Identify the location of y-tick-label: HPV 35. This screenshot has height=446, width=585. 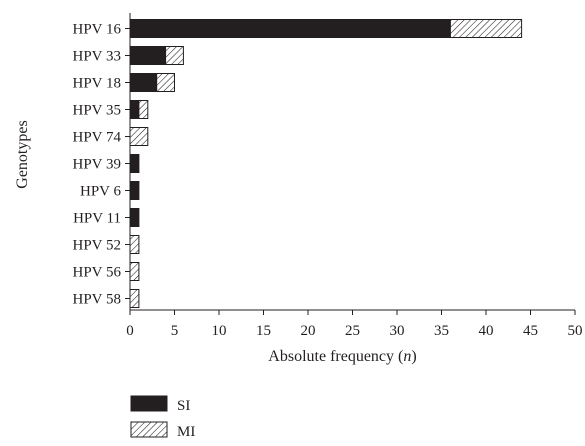
(97, 111).